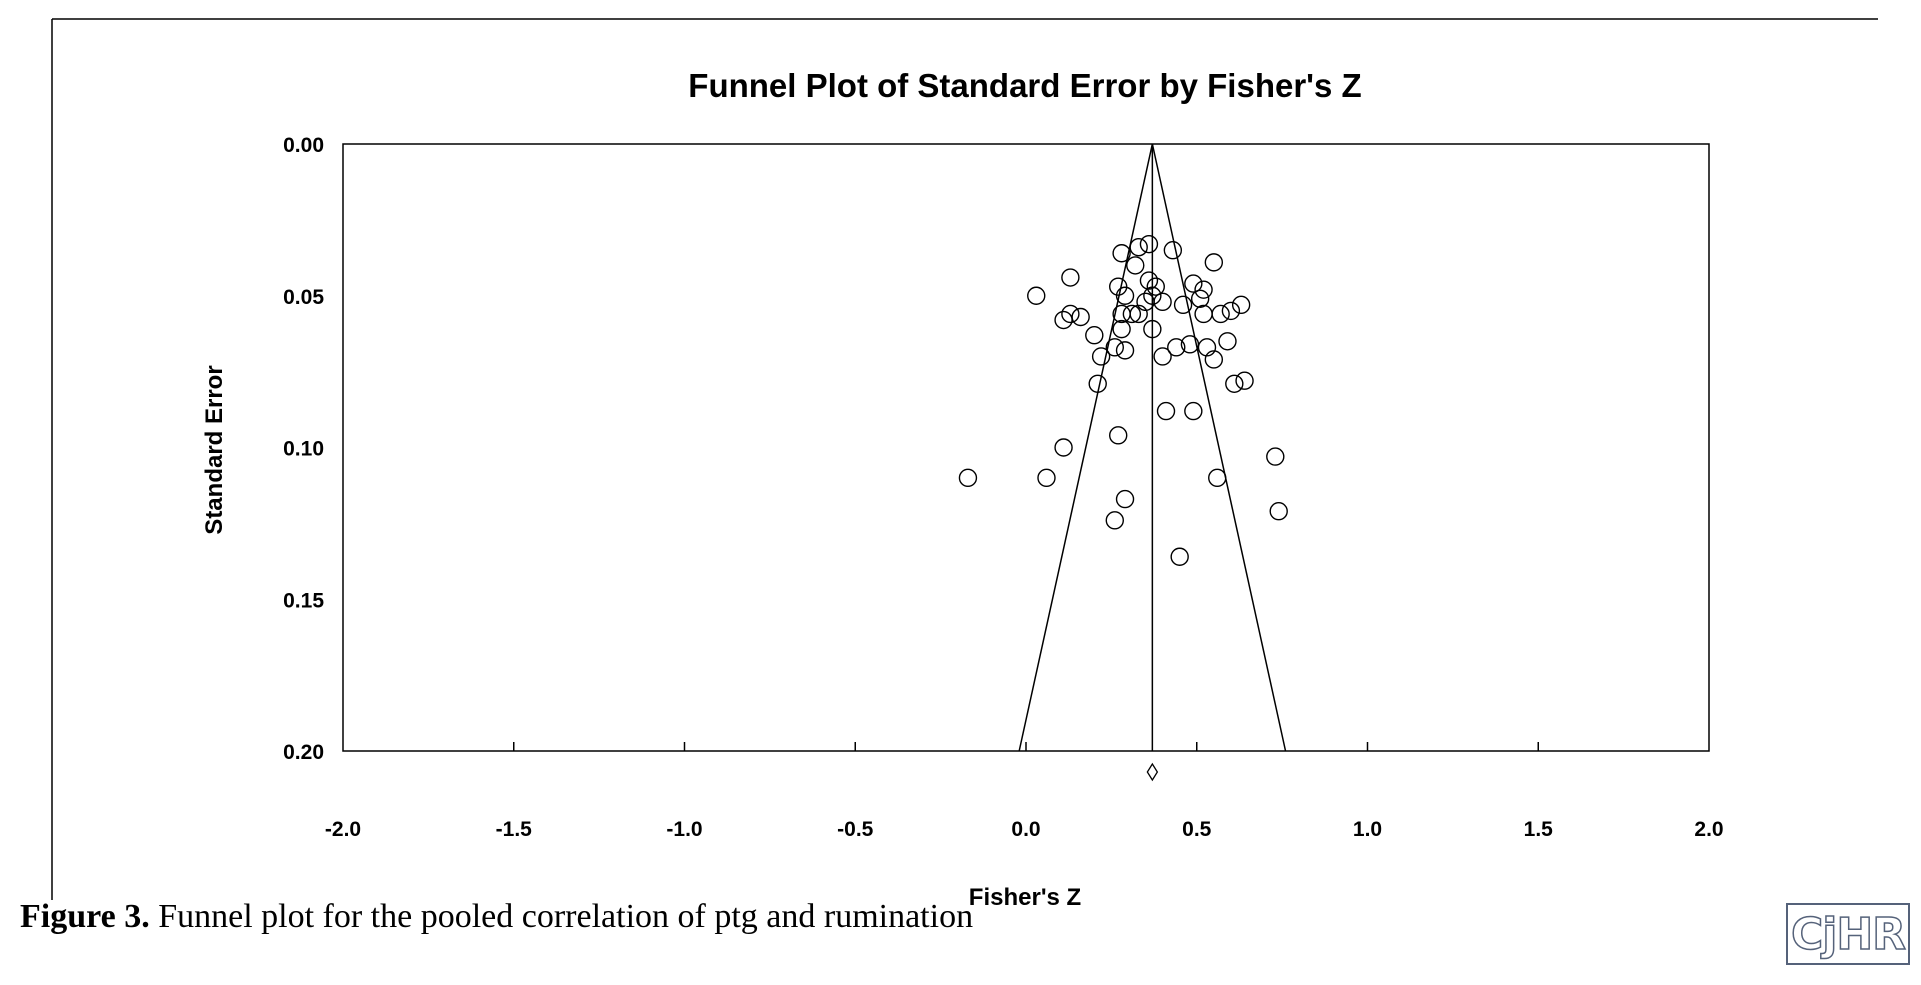 This screenshot has height=985, width=1921. What do you see at coordinates (1197, 829) in the screenshot?
I see `x-tick-label: 0.5` at bounding box center [1197, 829].